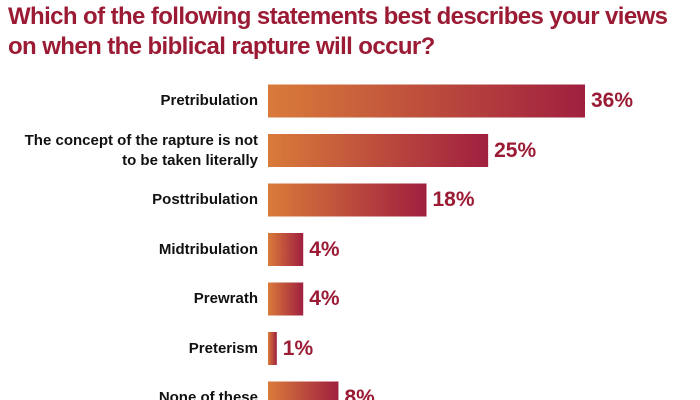  I want to click on category-label: Pretribulation, so click(209, 100).